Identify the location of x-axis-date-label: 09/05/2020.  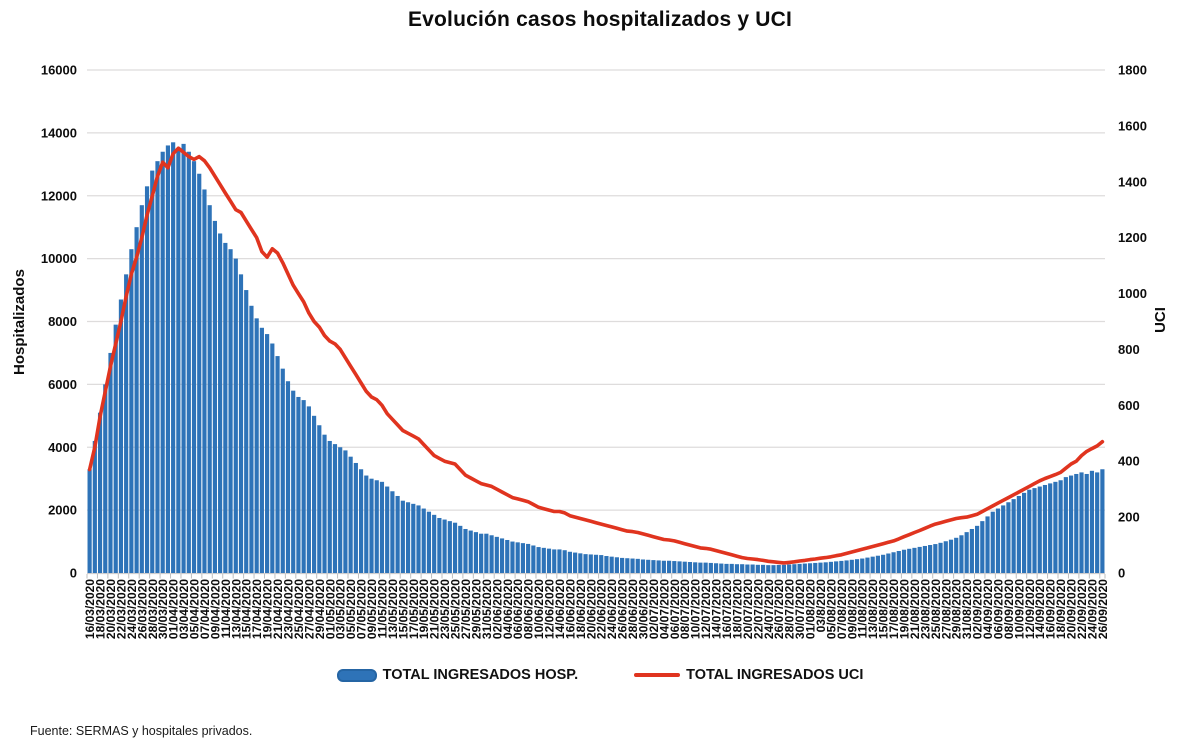
(372, 609).